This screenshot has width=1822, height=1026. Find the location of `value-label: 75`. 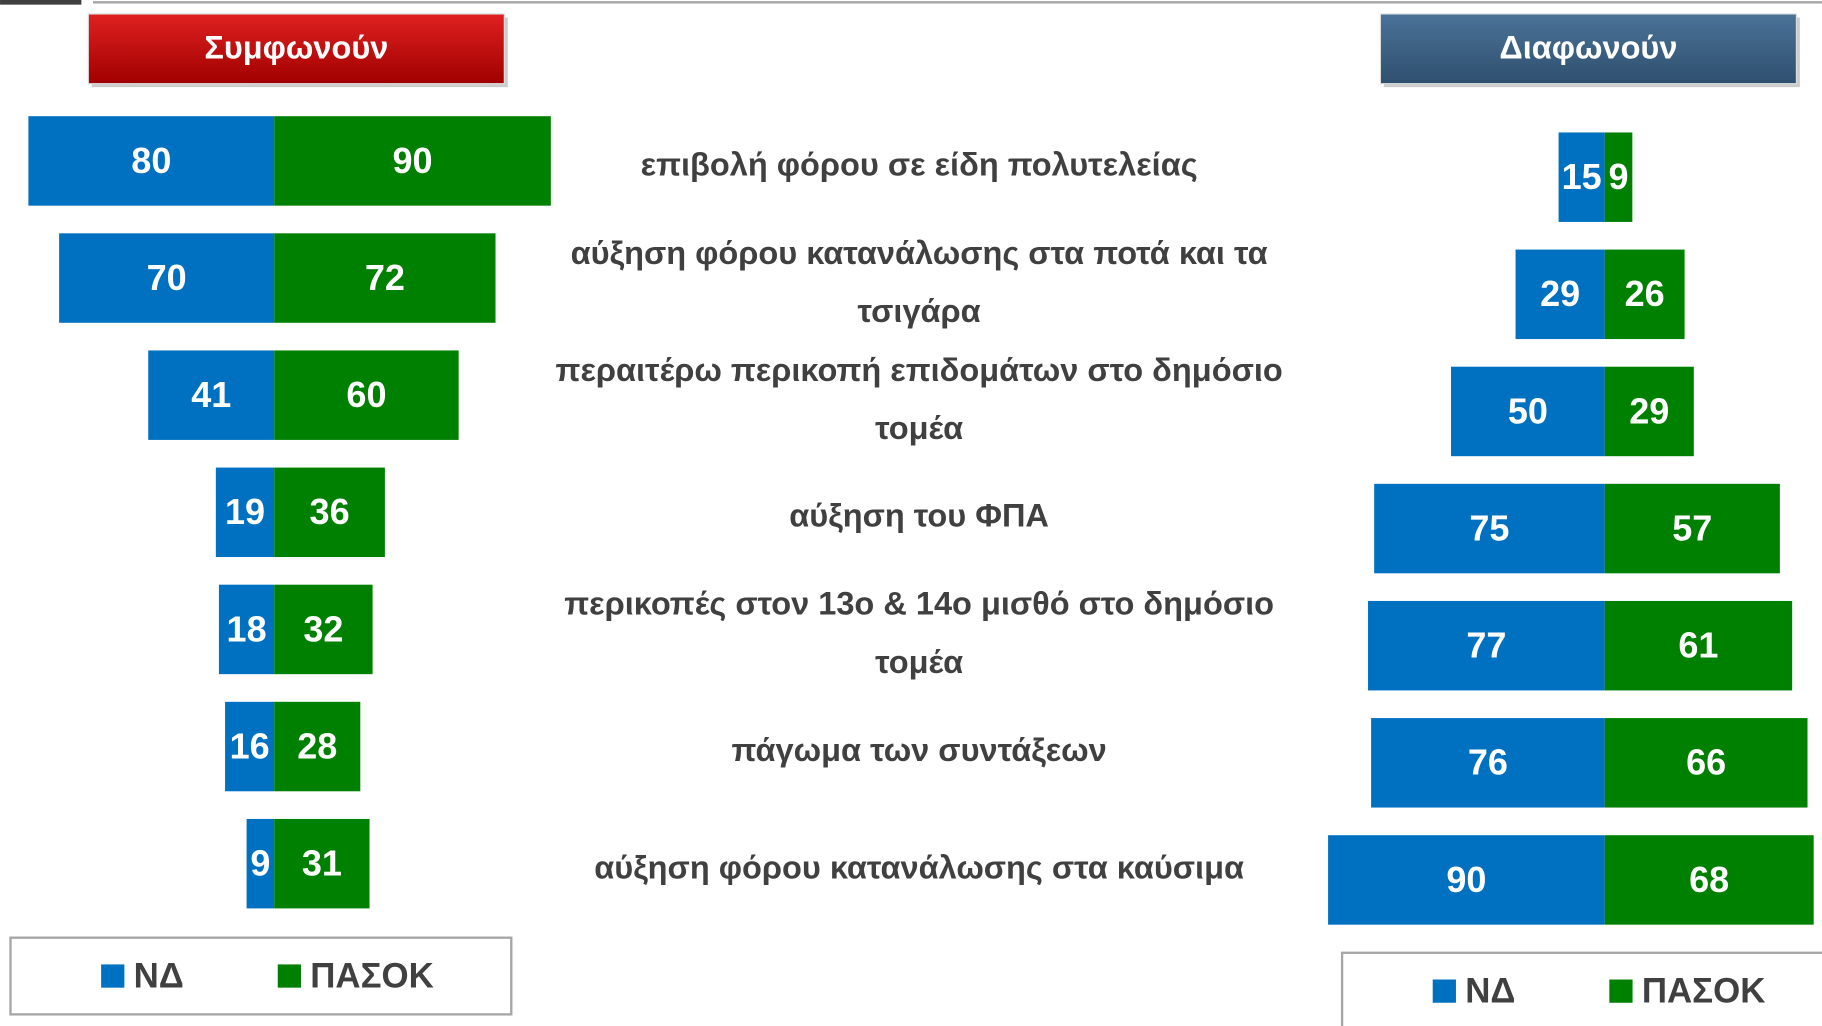

value-label: 75 is located at coordinates (1489, 527).